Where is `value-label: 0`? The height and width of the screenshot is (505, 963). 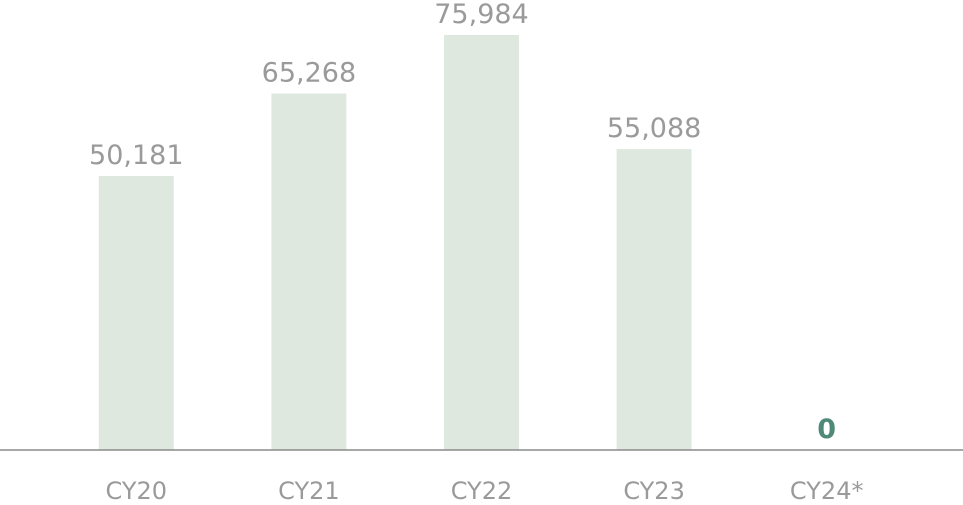 value-label: 0 is located at coordinates (826, 429).